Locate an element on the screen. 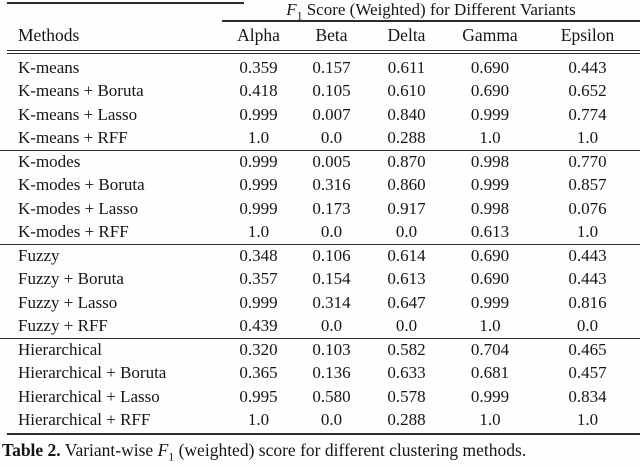 This screenshot has height=467, width=640. value-cell: 0.357 is located at coordinates (258, 279).